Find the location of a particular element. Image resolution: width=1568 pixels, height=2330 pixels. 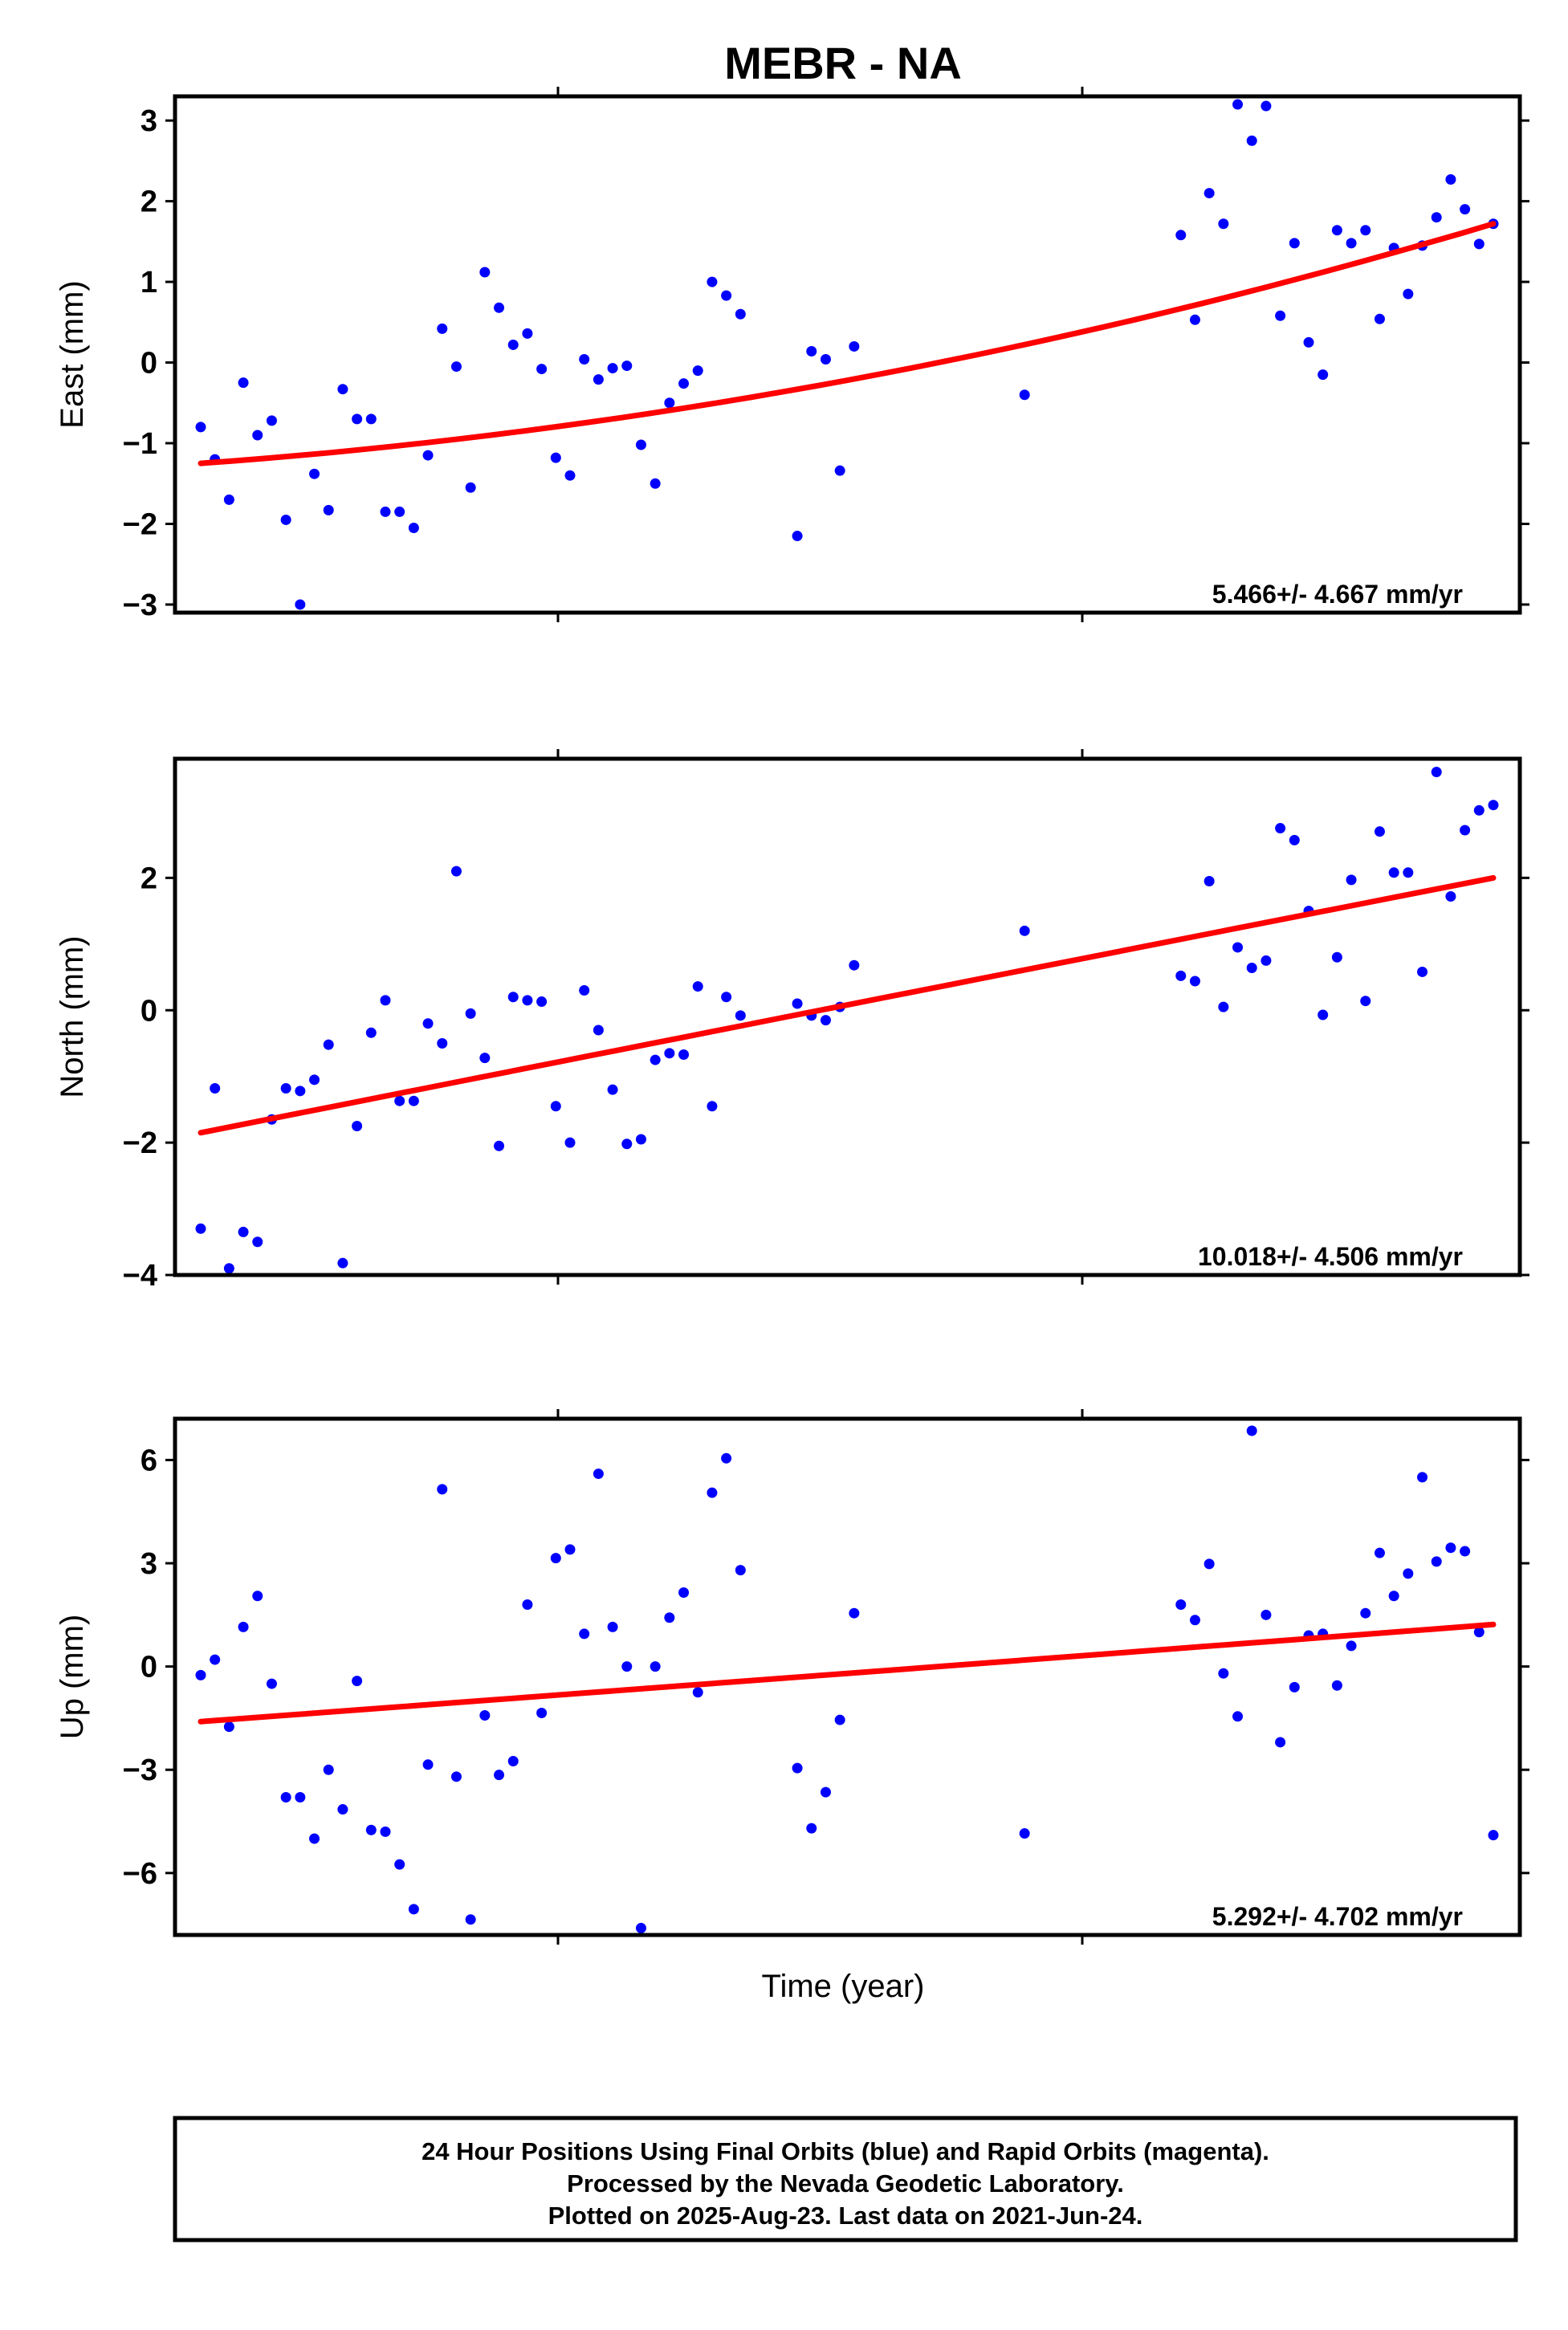

y-axis-label: North (mm) is located at coordinates (72, 1016).